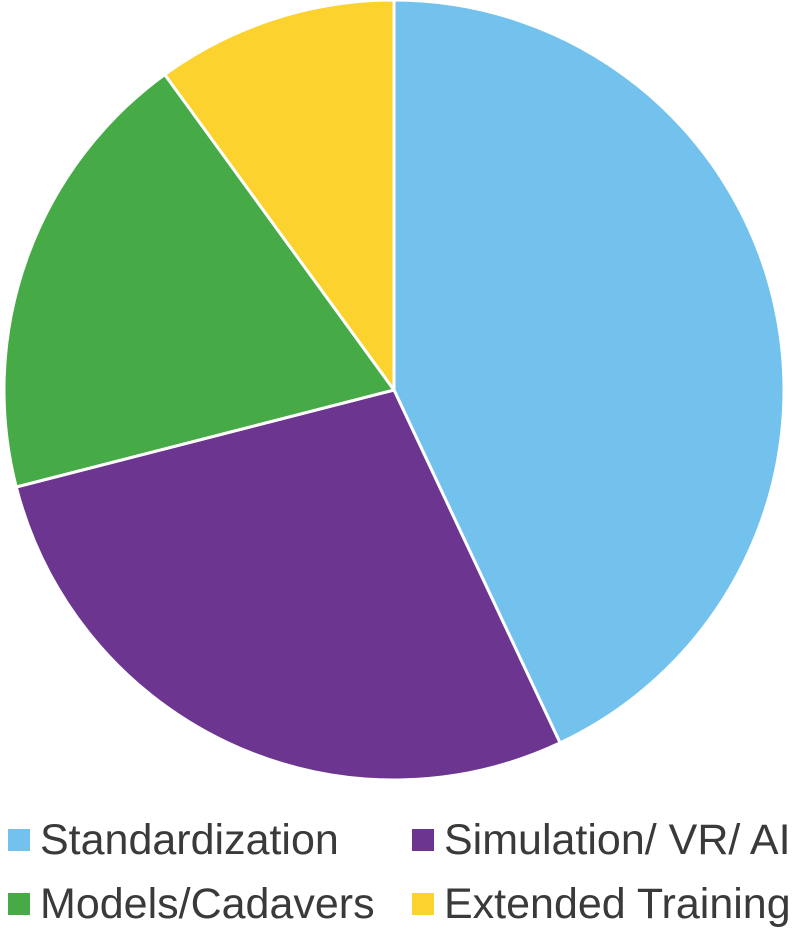 The height and width of the screenshot is (936, 800). Describe the element at coordinates (617, 903) in the screenshot. I see `legend-label: Extended Training` at that location.